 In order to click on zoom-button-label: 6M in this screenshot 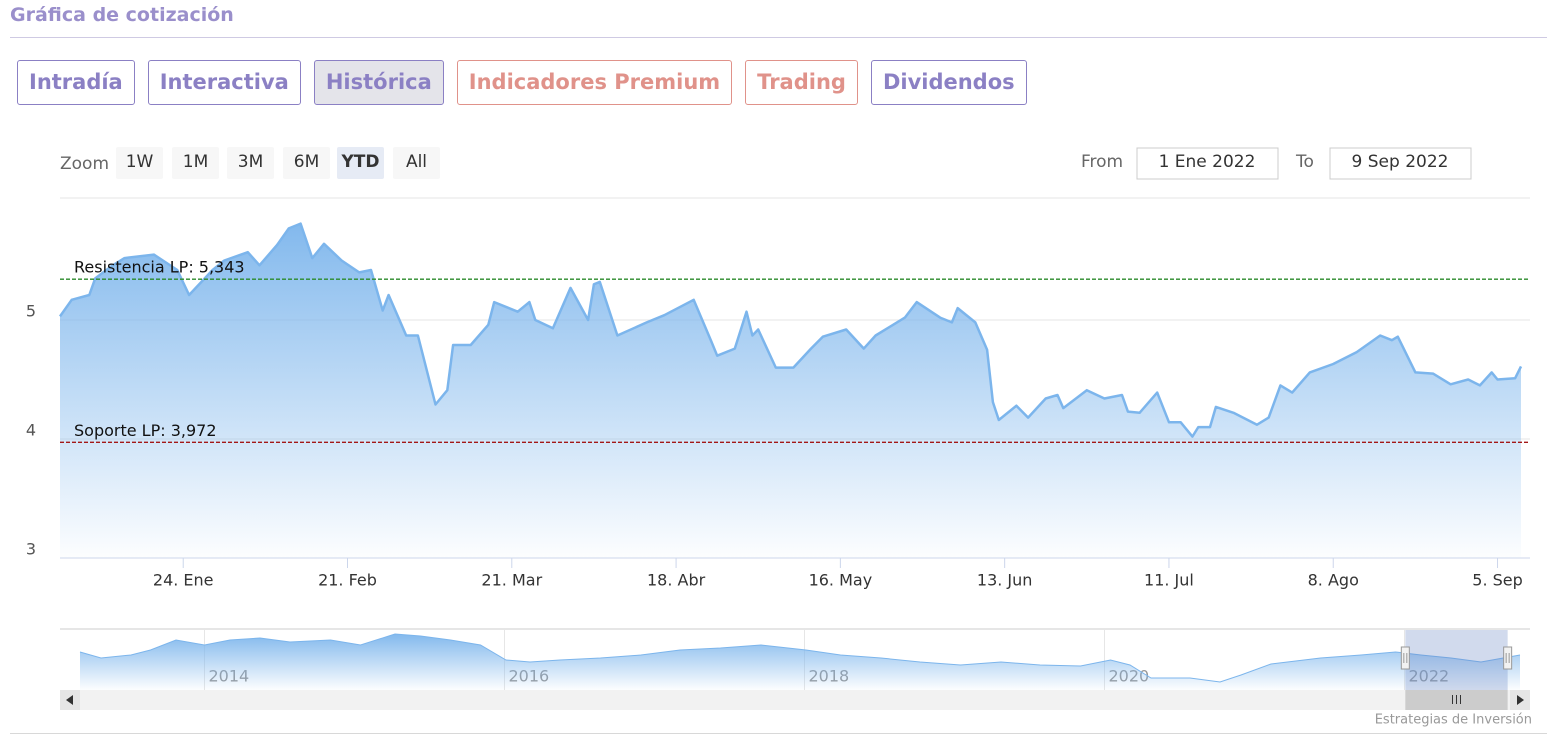, I will do `click(306, 162)`.